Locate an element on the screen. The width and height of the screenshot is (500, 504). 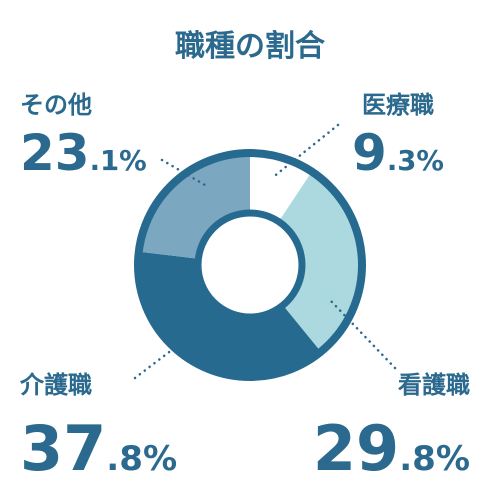
value-label: 37.8% is located at coordinates (98, 448).